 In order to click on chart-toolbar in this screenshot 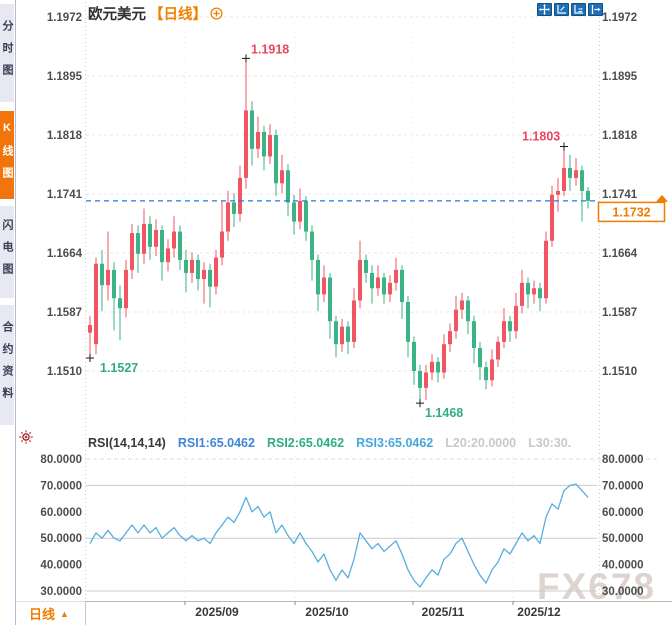, I will do `click(570, 9)`.